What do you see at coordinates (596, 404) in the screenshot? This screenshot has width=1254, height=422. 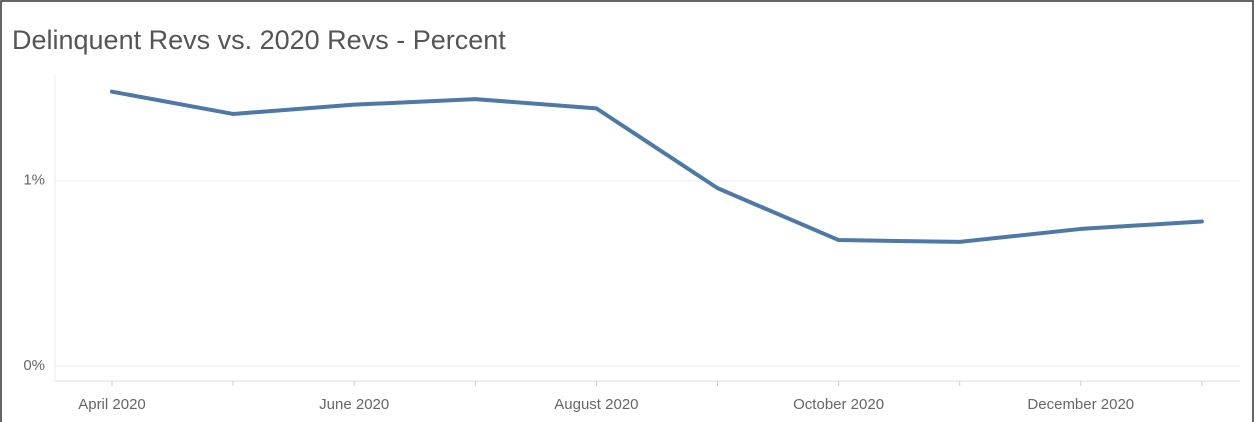 I see `x-tick-label: August 2020` at bounding box center [596, 404].